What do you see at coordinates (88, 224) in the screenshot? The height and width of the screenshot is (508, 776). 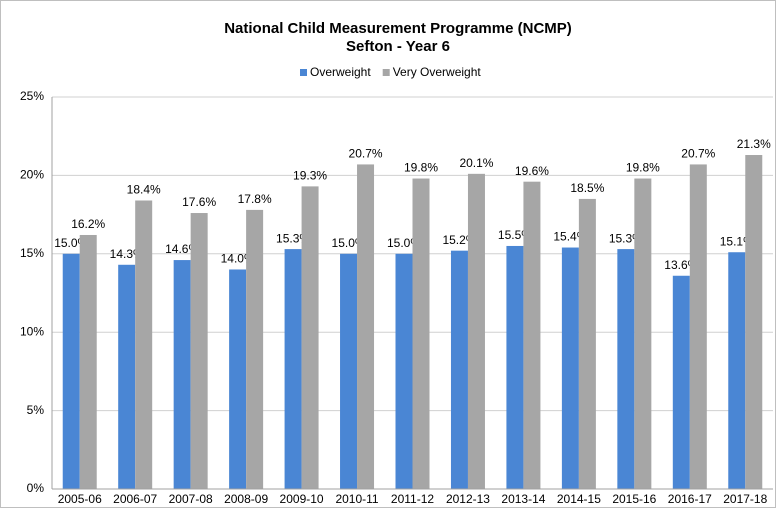 I see `value-label: 16.2%` at bounding box center [88, 224].